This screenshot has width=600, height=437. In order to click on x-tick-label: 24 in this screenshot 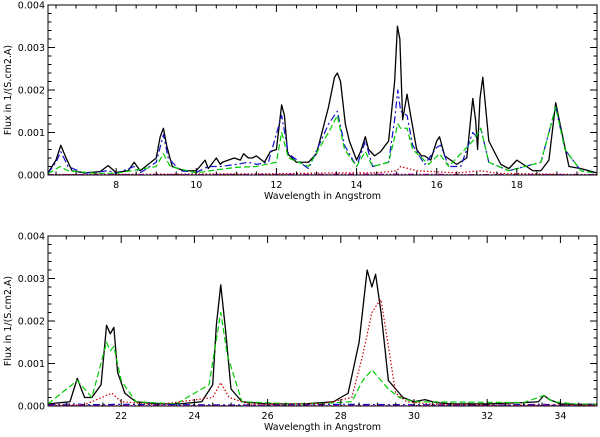, I will do `click(194, 416)`.